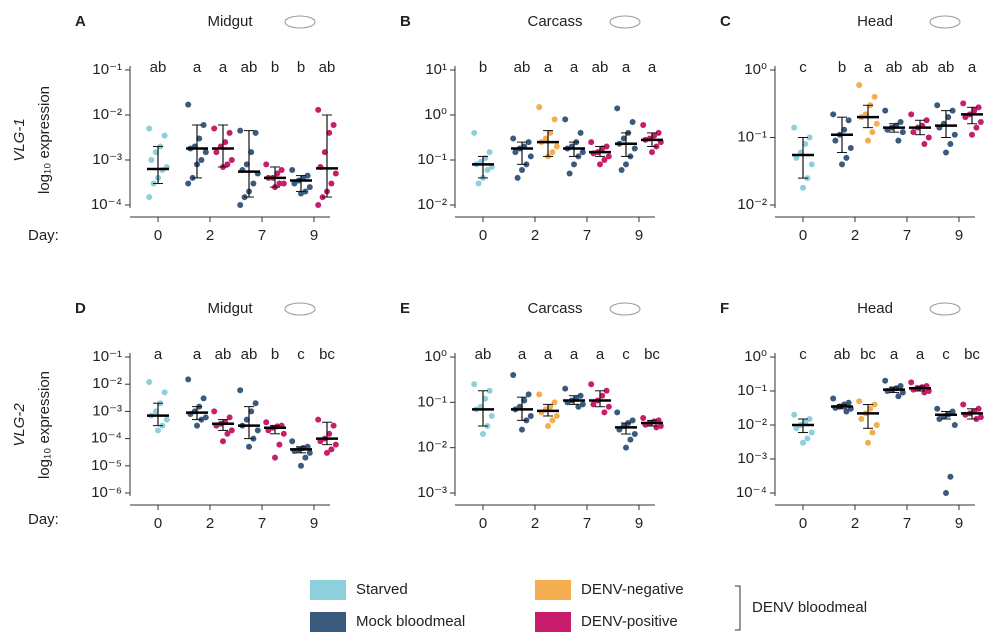 Image resolution: width=1006 pixels, height=637 pixels. I want to click on x-axis-label: Day:, so click(43, 519).